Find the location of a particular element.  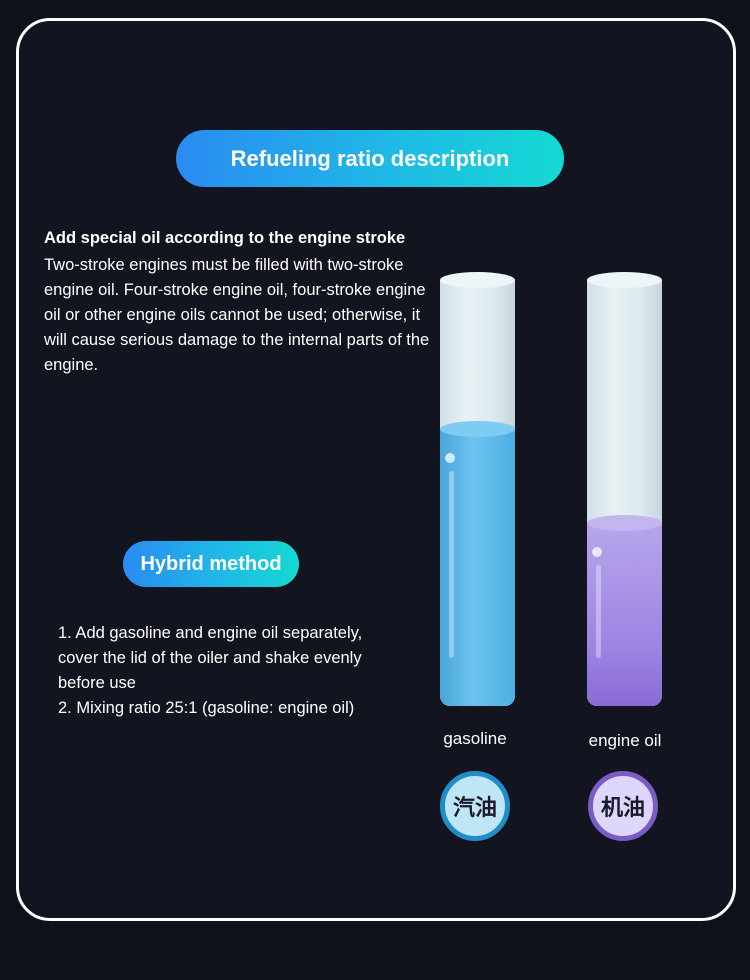

gasoline-label: gasoline is located at coordinates (475, 738).